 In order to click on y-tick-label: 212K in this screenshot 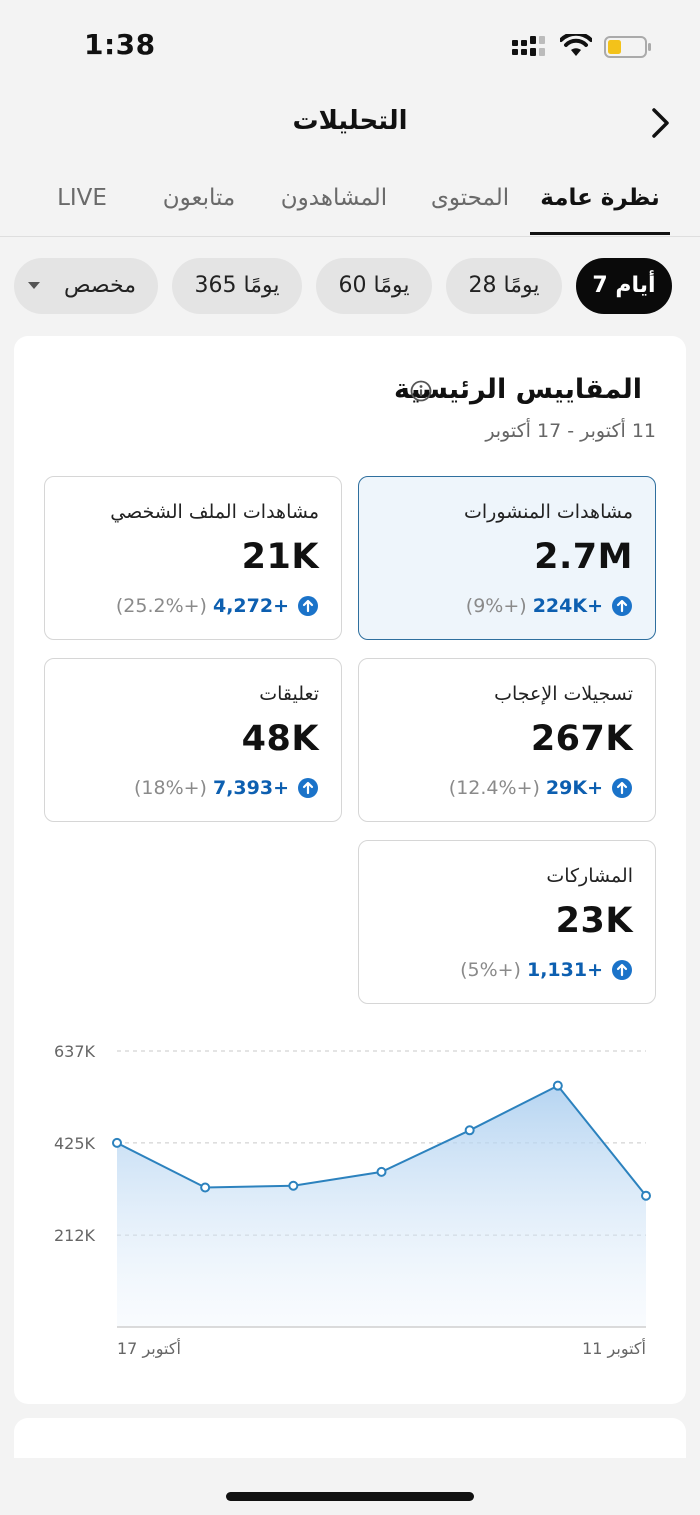, I will do `click(75, 1235)`.